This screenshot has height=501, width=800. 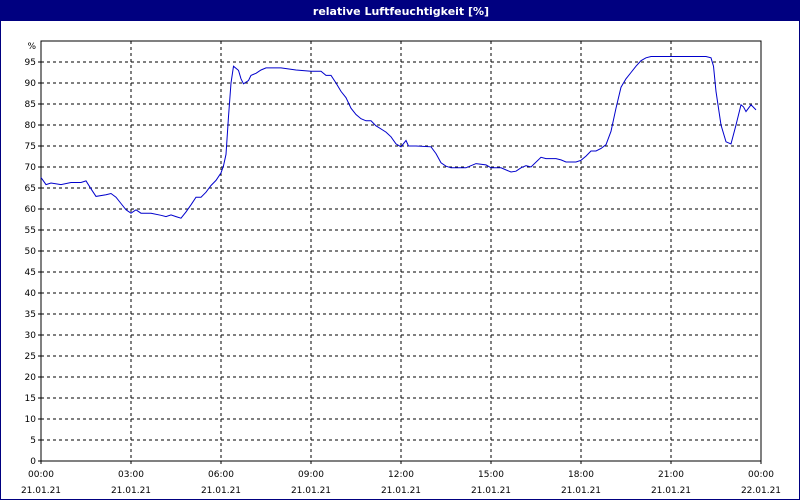 What do you see at coordinates (33, 441) in the screenshot?
I see `y-tick-label: 5` at bounding box center [33, 441].